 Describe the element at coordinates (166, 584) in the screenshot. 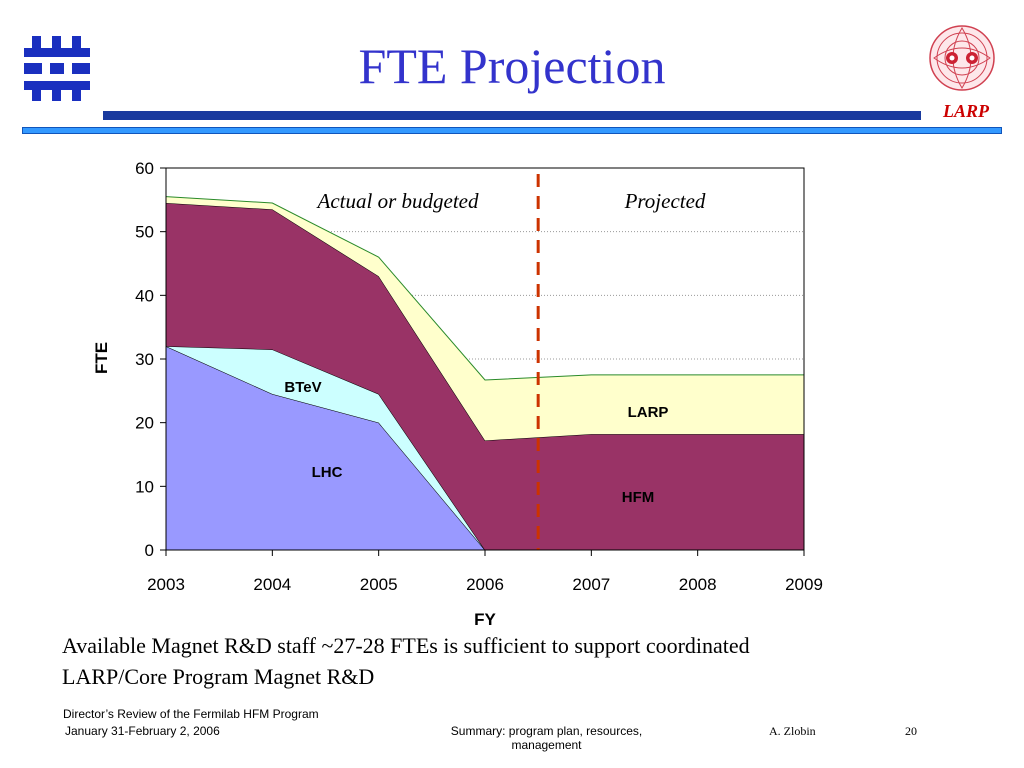

I see `x-tick-label: 2003` at that location.